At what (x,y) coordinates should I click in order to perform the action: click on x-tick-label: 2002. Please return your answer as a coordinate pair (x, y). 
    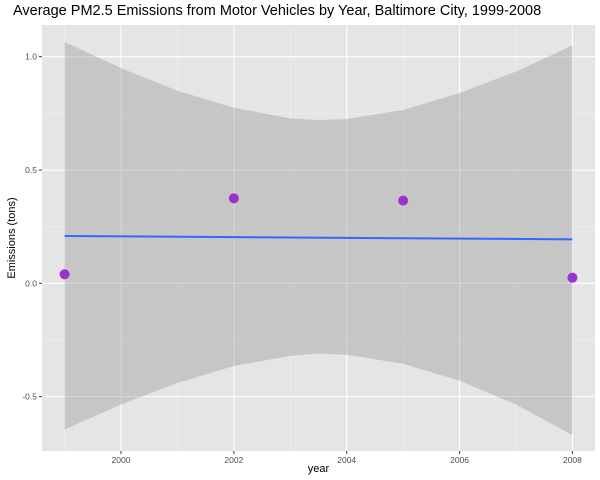
    Looking at the image, I should click on (233, 460).